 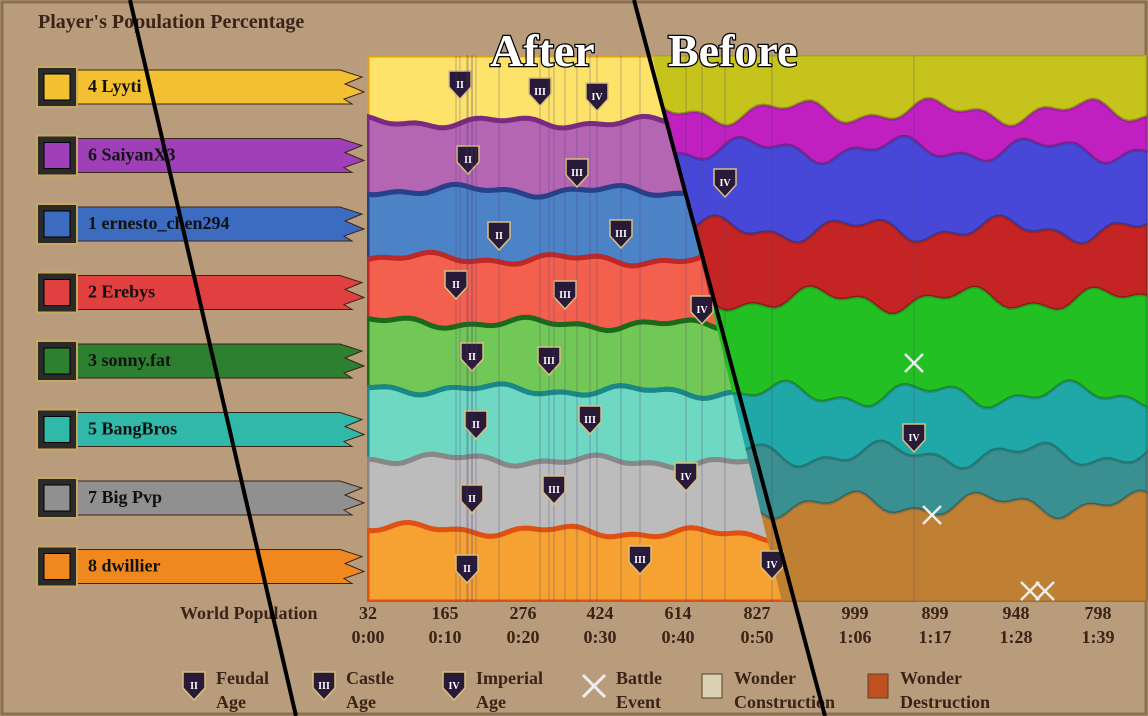 What do you see at coordinates (935, 613) in the screenshot?
I see `population-tick: 899` at bounding box center [935, 613].